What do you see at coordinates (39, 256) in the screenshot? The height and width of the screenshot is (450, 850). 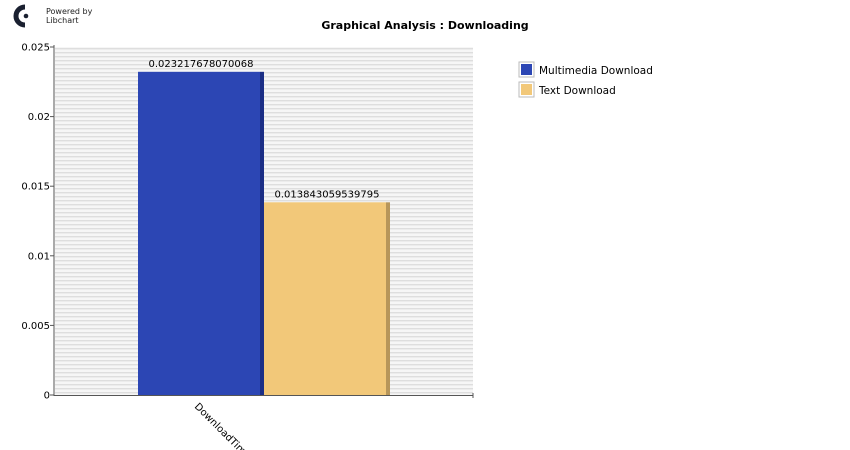 I see `y-tick-label: 0.01` at bounding box center [39, 256].